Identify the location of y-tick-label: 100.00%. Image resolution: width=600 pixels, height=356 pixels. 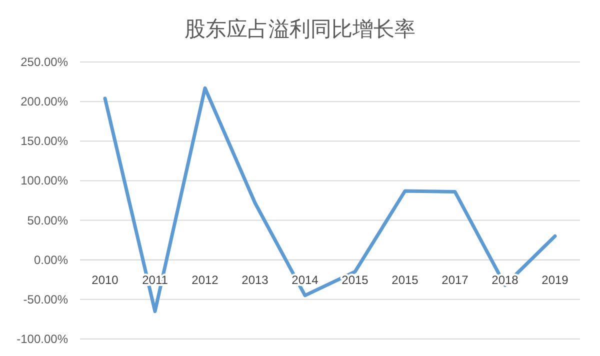
(44, 181).